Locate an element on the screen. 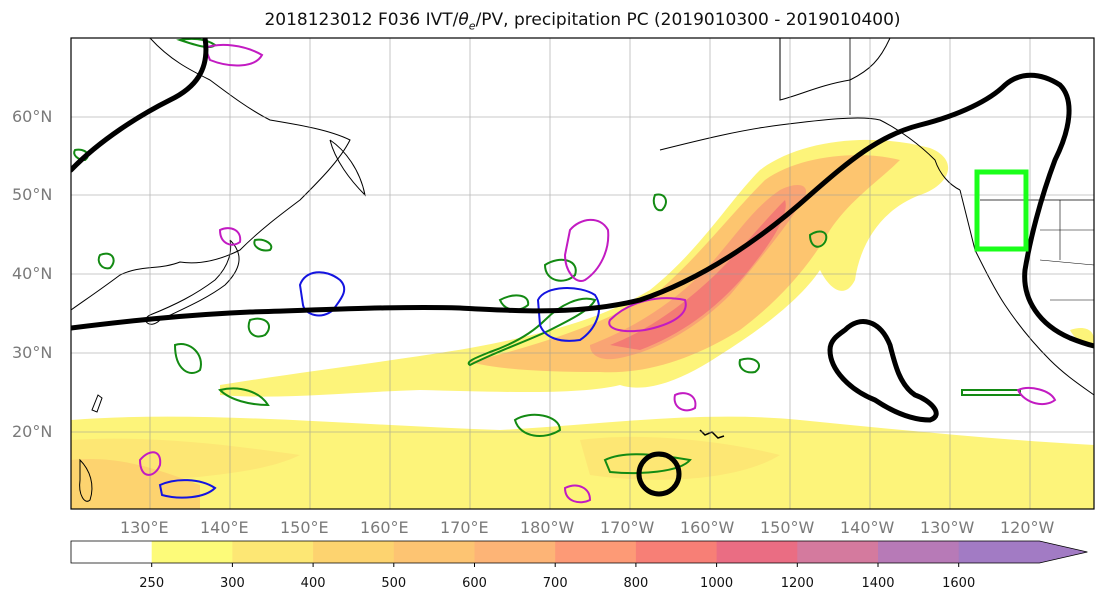 The height and width of the screenshot is (603, 1105). theta-e-northwest is located at coordinates (140, 105).